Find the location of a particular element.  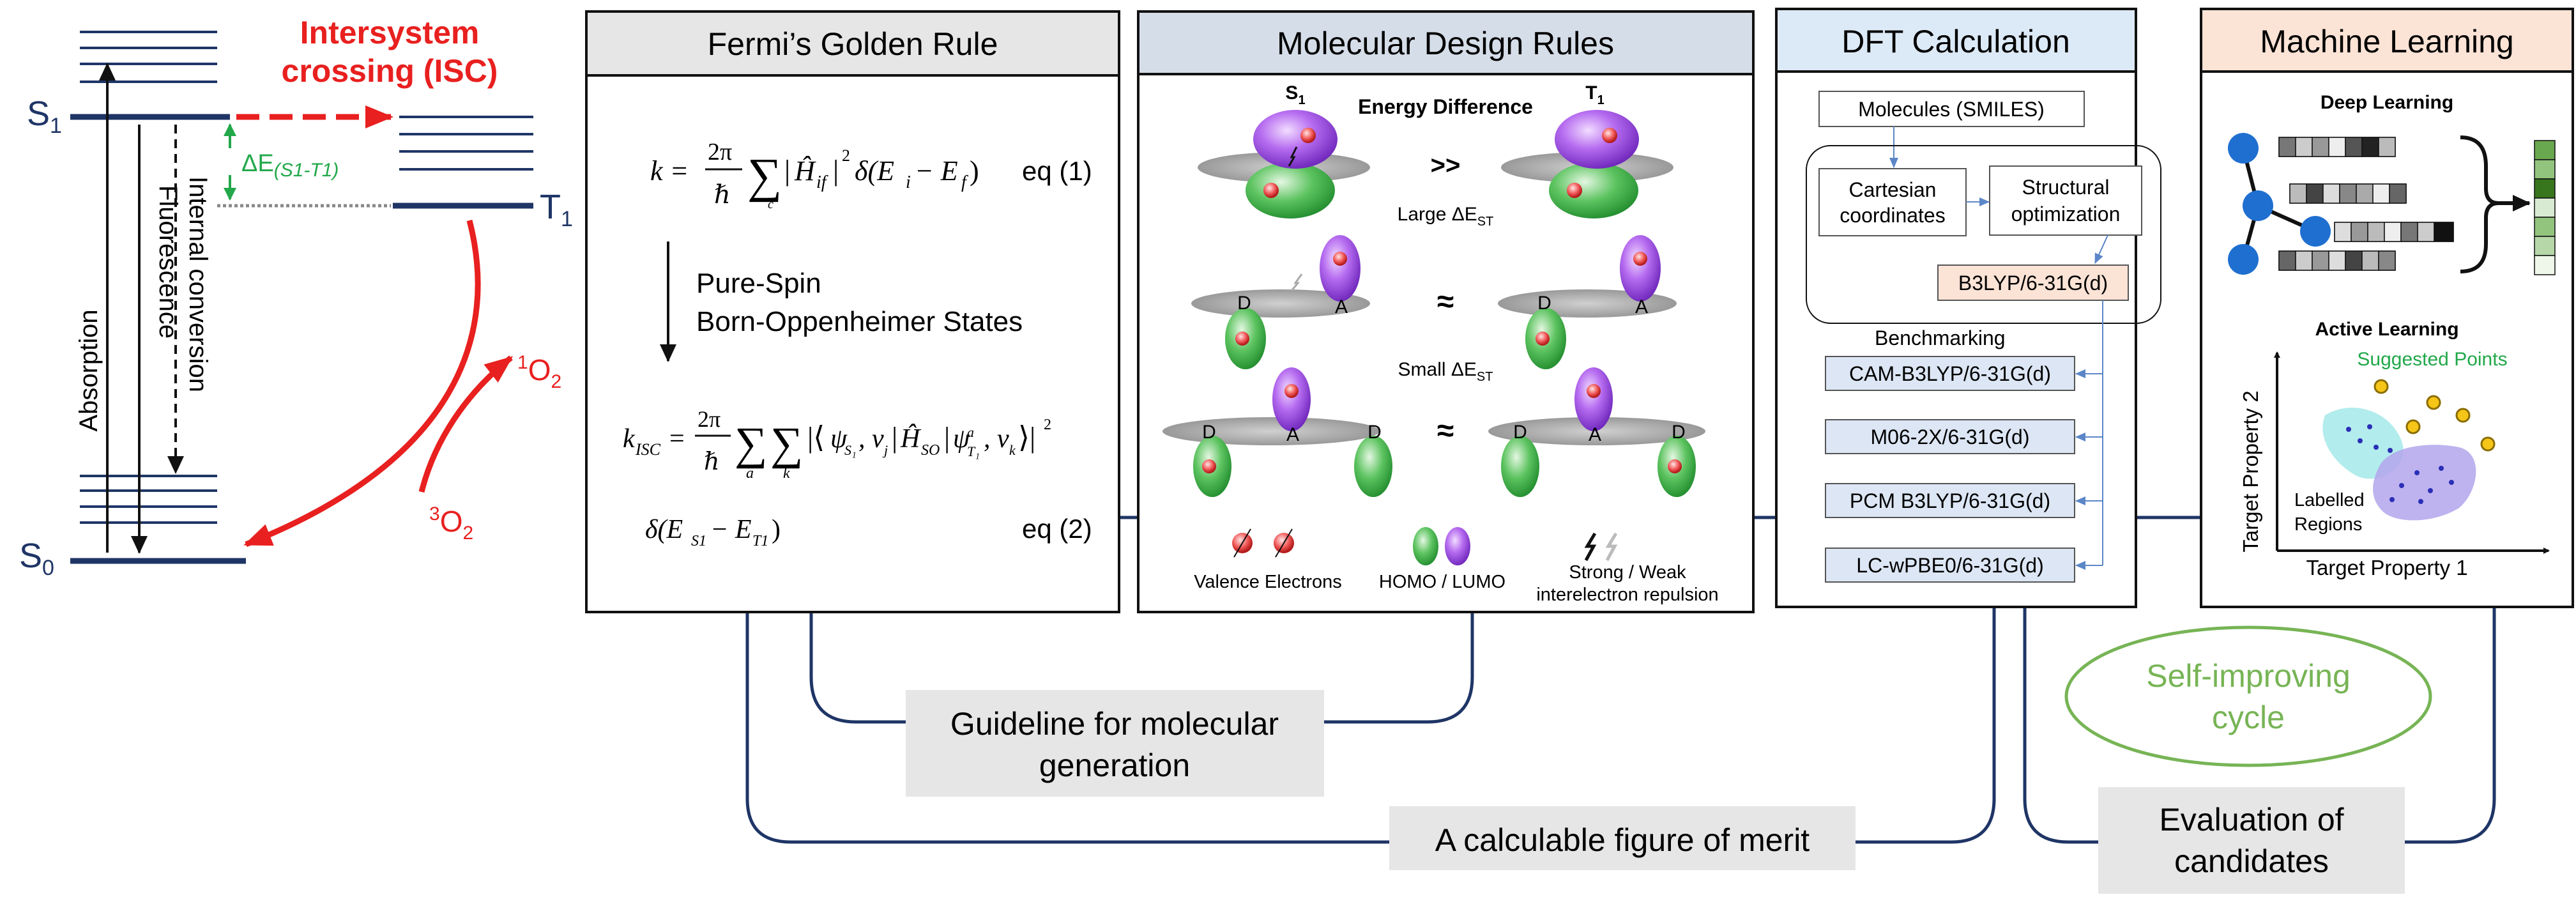

delta-e-label: ΔE(S1-T1) is located at coordinates (290, 165).